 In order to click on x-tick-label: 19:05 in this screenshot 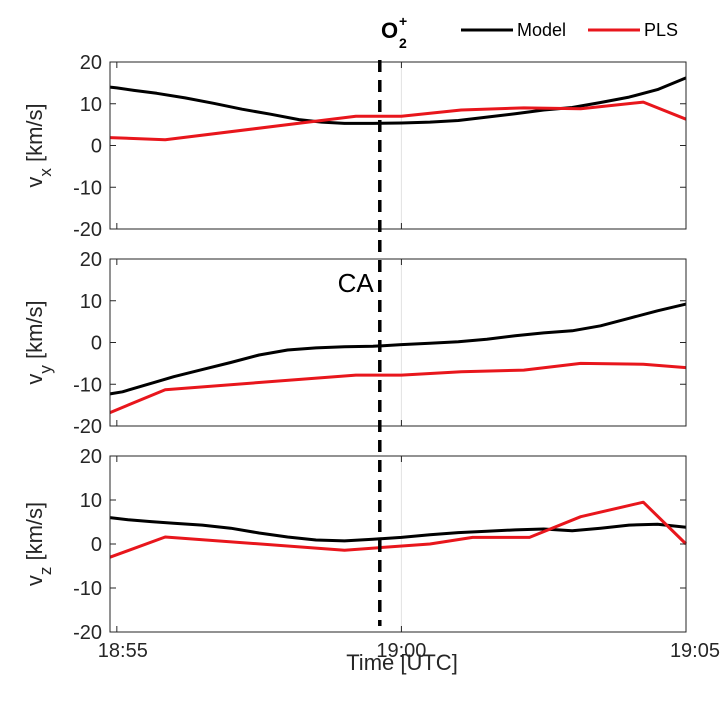, I will do `click(695, 651)`.